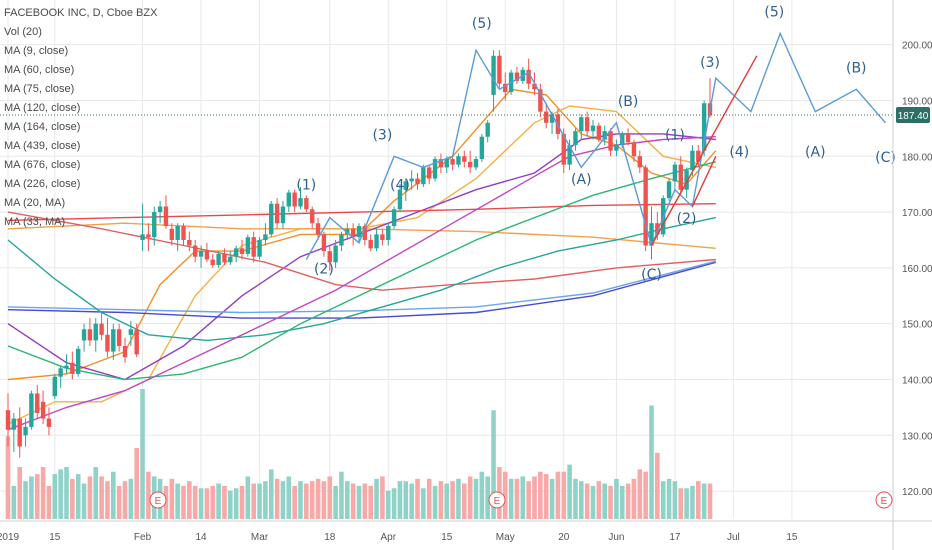 The width and height of the screenshot is (932, 550). Describe the element at coordinates (201, 537) in the screenshot. I see `x-tick-label: 14` at that location.